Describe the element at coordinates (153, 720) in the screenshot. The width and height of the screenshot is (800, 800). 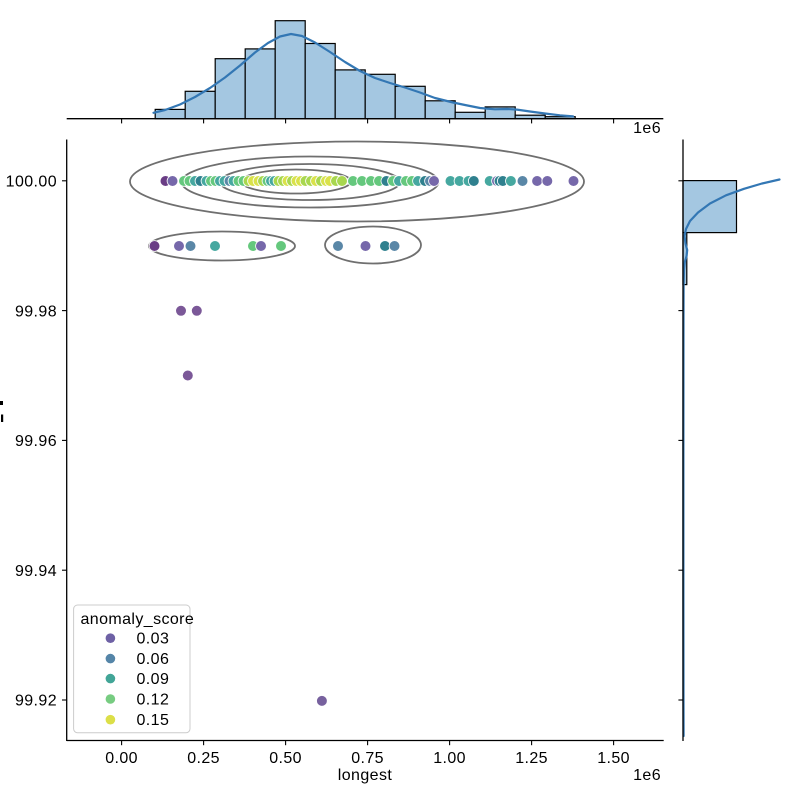
I see `svg-text: 0.15` at that location.